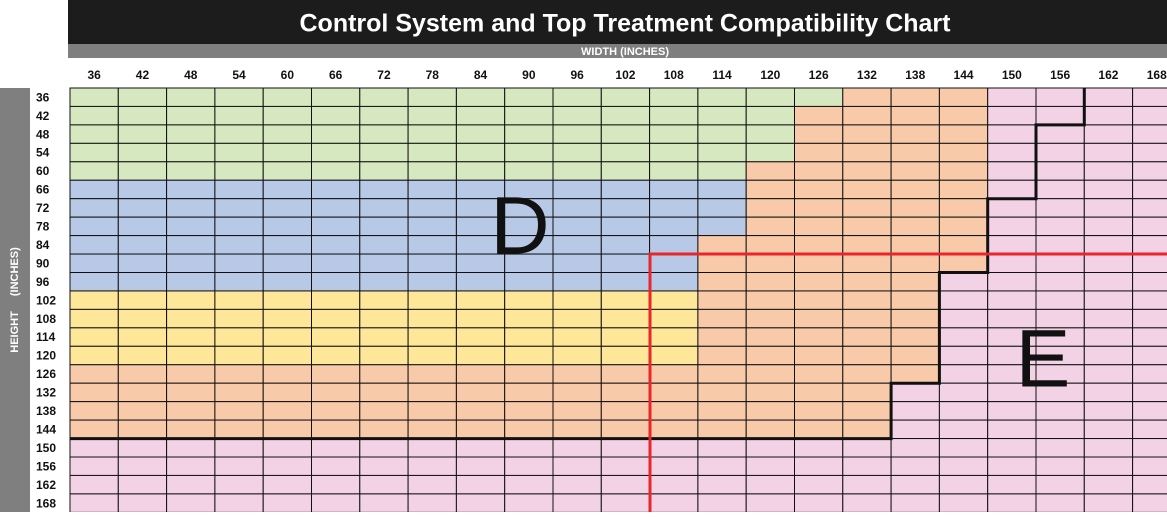 This screenshot has height=517, width=1167. What do you see at coordinates (46, 319) in the screenshot?
I see `height-label: 108` at bounding box center [46, 319].